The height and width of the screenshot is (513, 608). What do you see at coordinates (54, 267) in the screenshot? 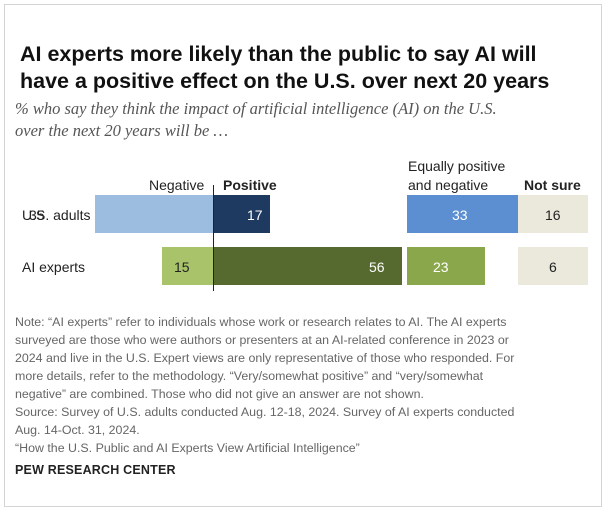
I see `row-label-ai-experts: AI experts` at bounding box center [54, 267].